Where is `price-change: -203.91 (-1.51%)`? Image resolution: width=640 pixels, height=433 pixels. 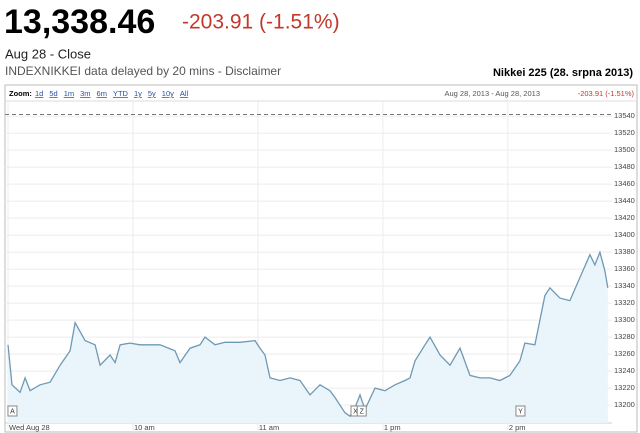
price-change: -203.91 (-1.51%) is located at coordinates (261, 22).